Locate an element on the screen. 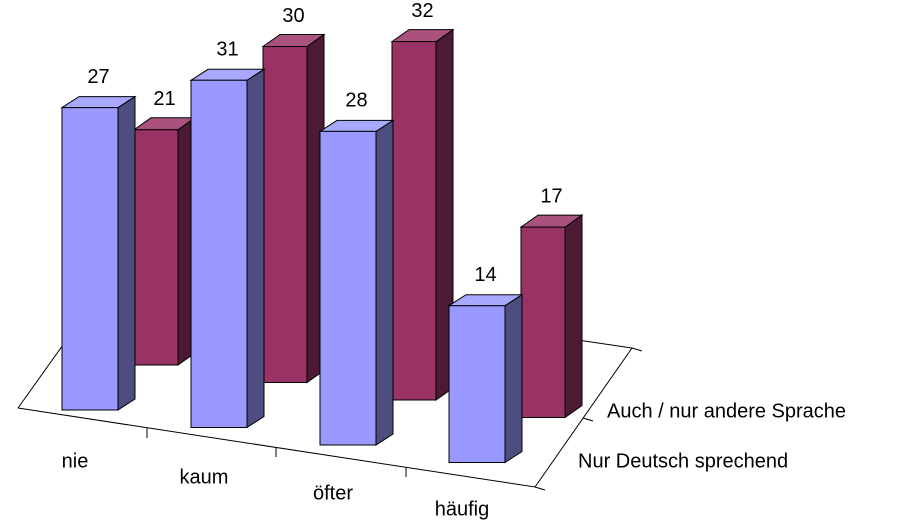  data-label: 14 is located at coordinates (485, 275).